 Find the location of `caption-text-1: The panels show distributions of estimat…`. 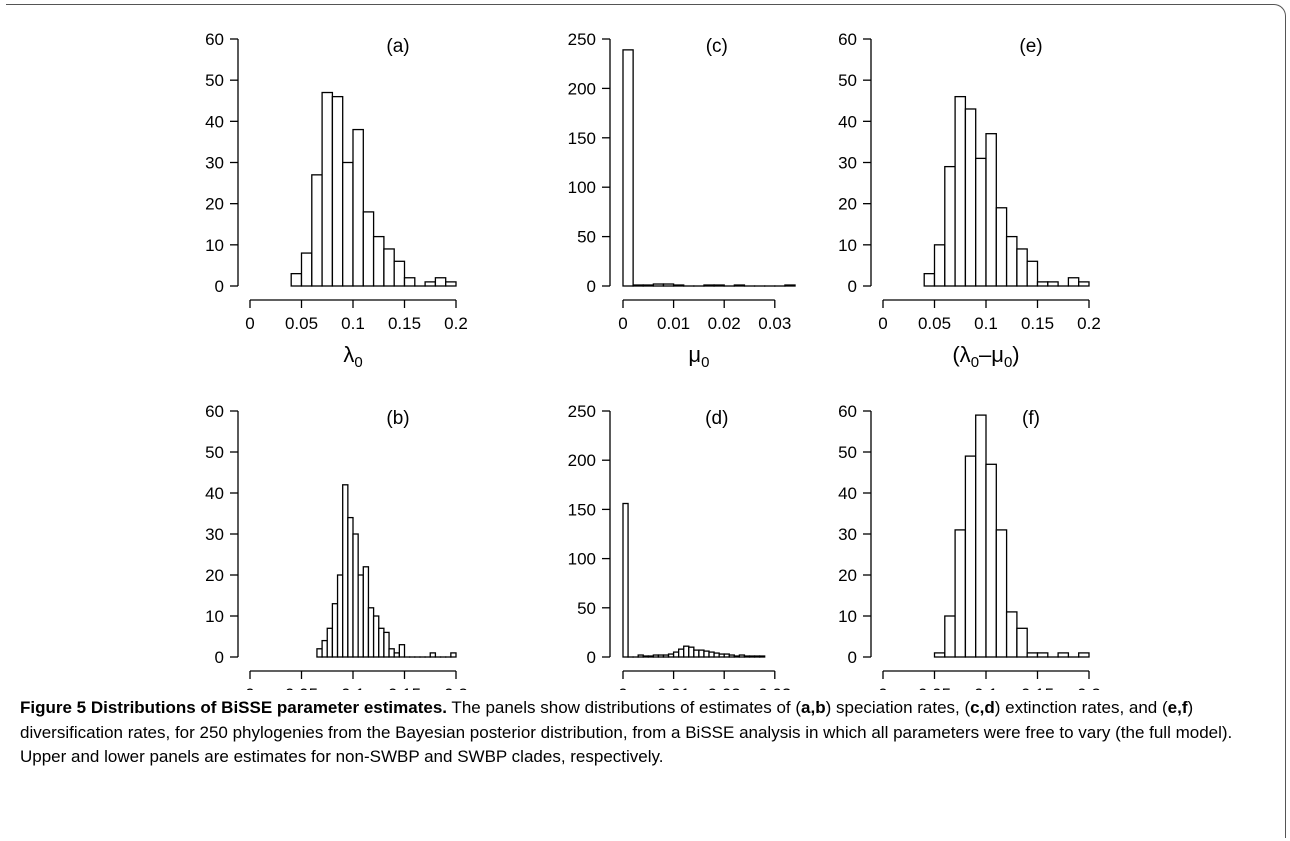

caption-text-1: The panels show distributions of estimat… is located at coordinates (624, 707).